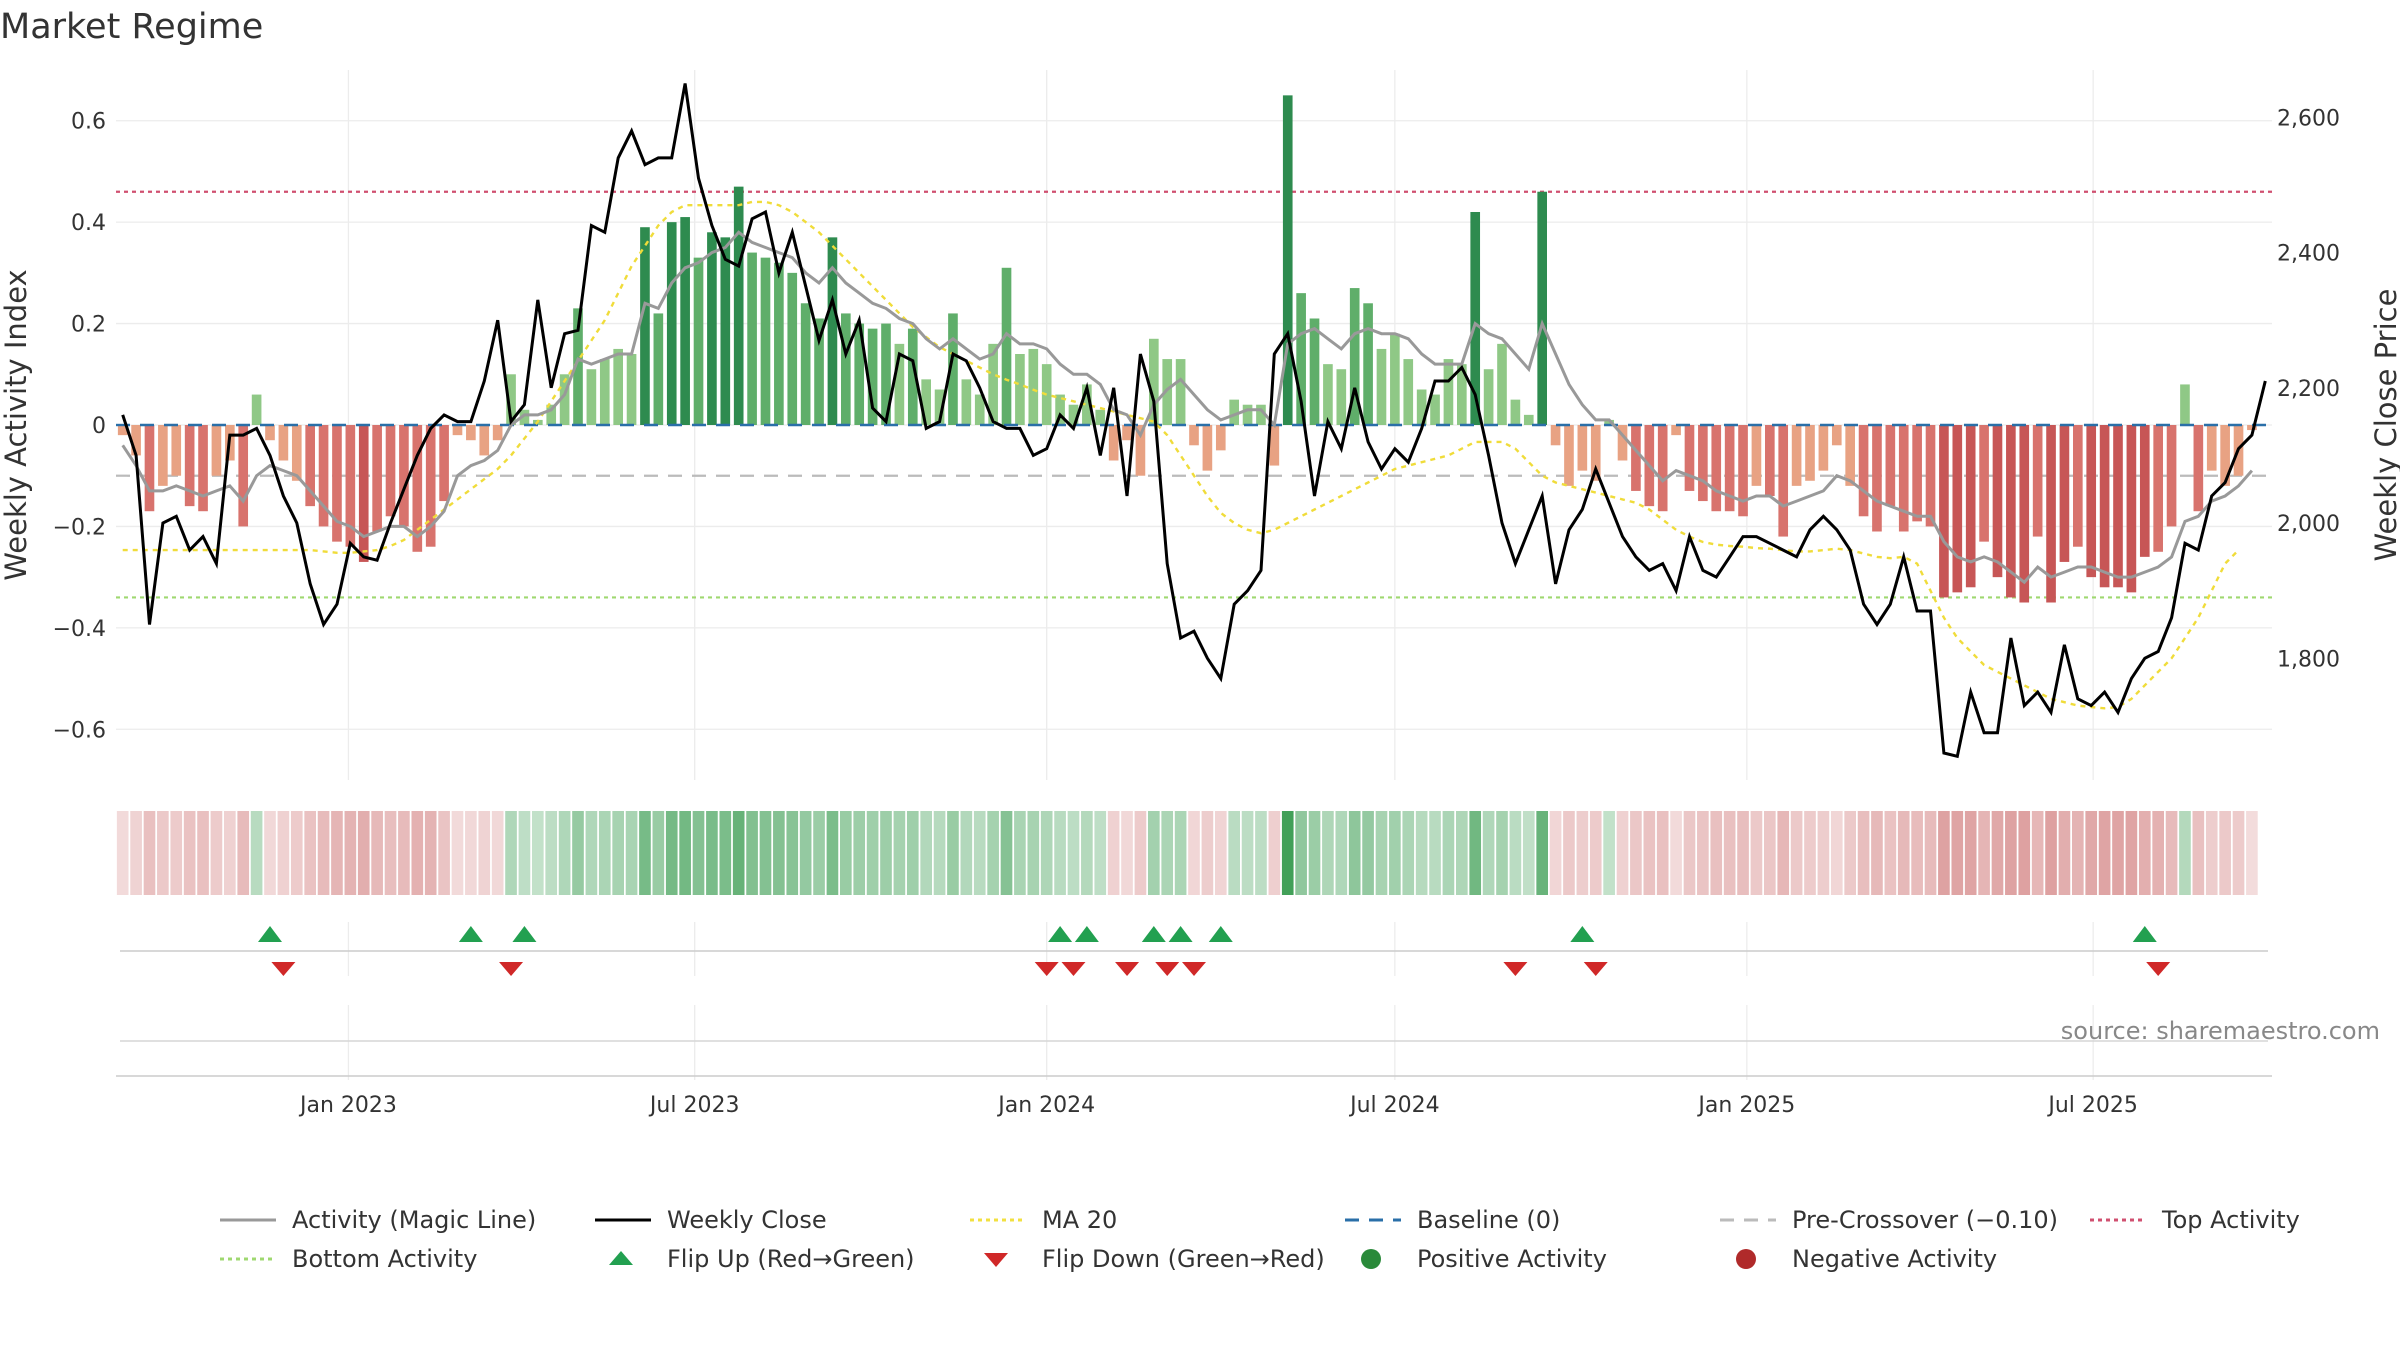 The image size is (2400, 1350). I want to click on y-tick-label: 0.2, so click(88, 325).